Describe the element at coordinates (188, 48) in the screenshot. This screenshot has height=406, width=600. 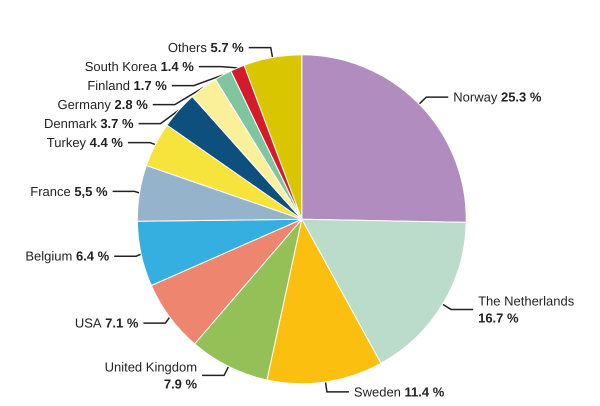
I see `slice-label: Others` at that location.